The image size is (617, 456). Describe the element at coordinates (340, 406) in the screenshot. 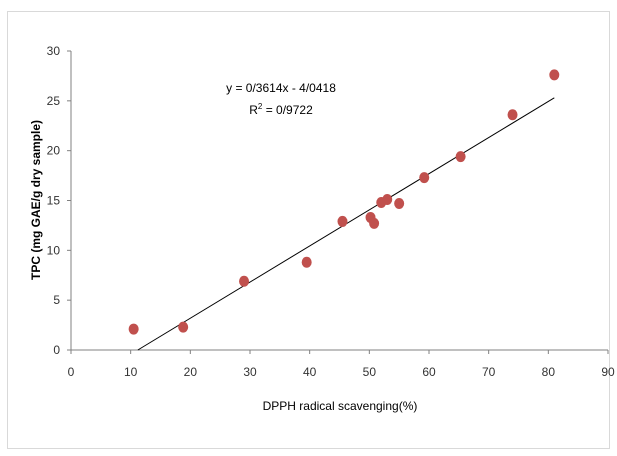

I see `x-axis-title: DPPH radical scavenging(%)` at that location.